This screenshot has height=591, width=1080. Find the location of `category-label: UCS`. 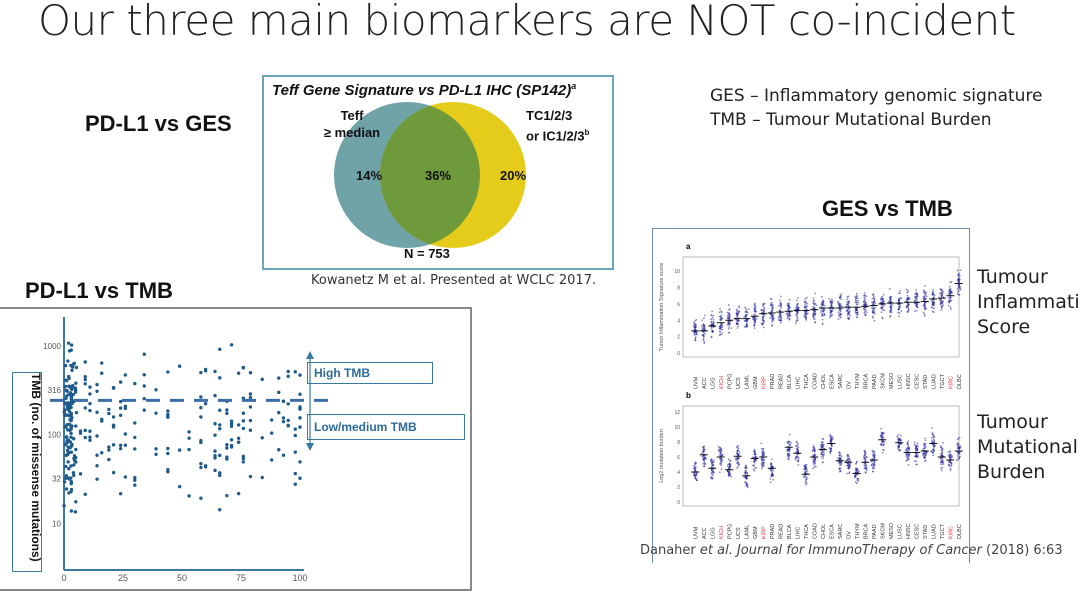

category-label: UCS is located at coordinates (739, 533).